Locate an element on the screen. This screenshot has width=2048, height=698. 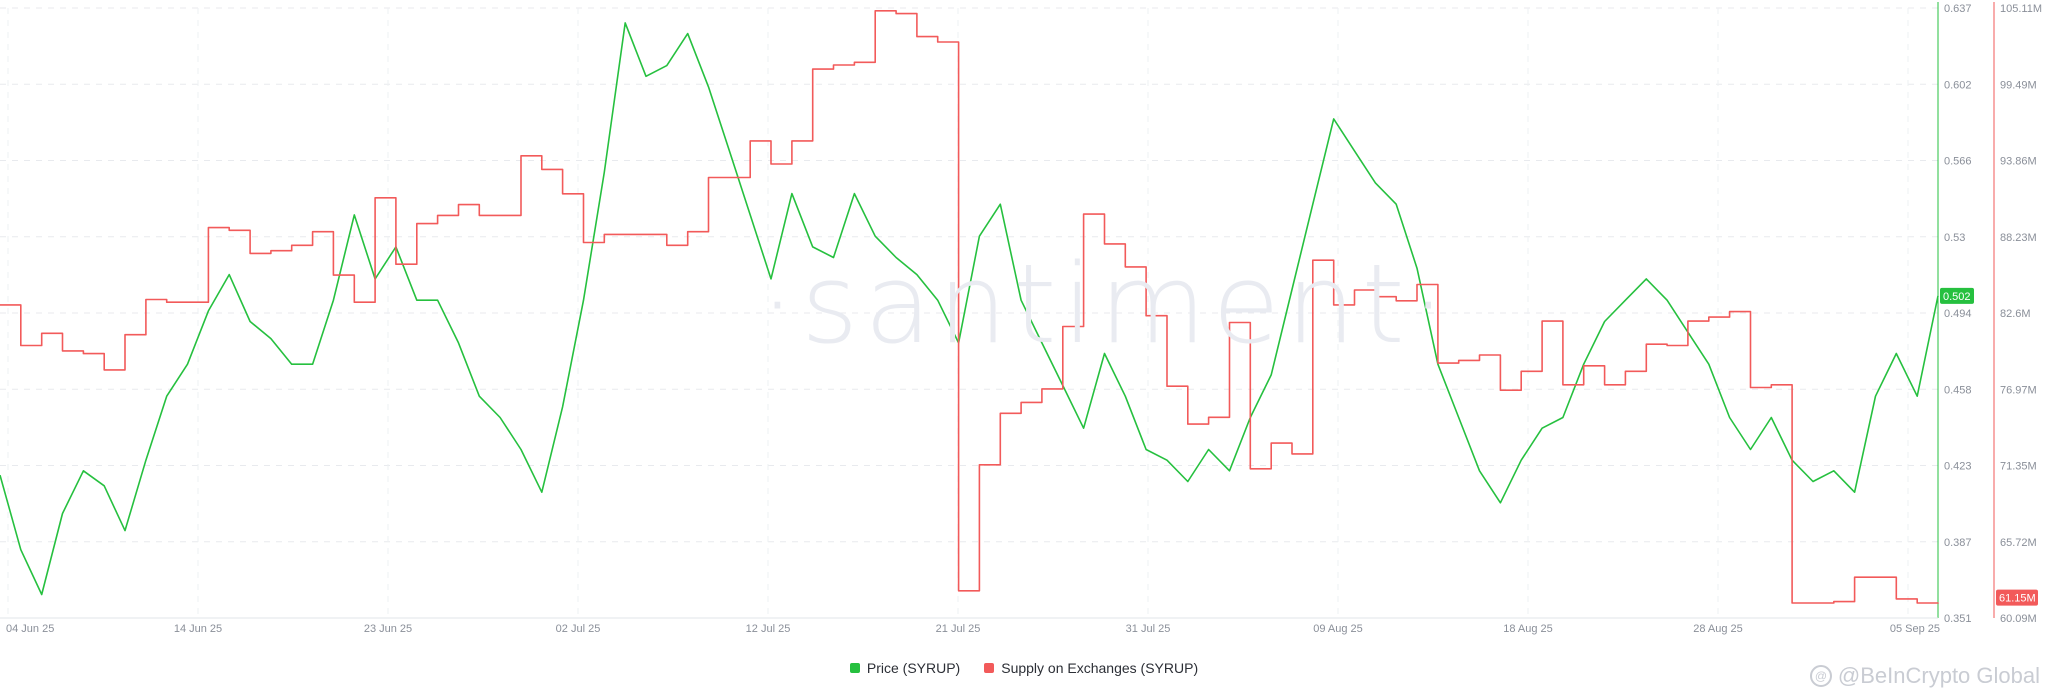
x-tick-label: 23 Jun 25 is located at coordinates (388, 629).